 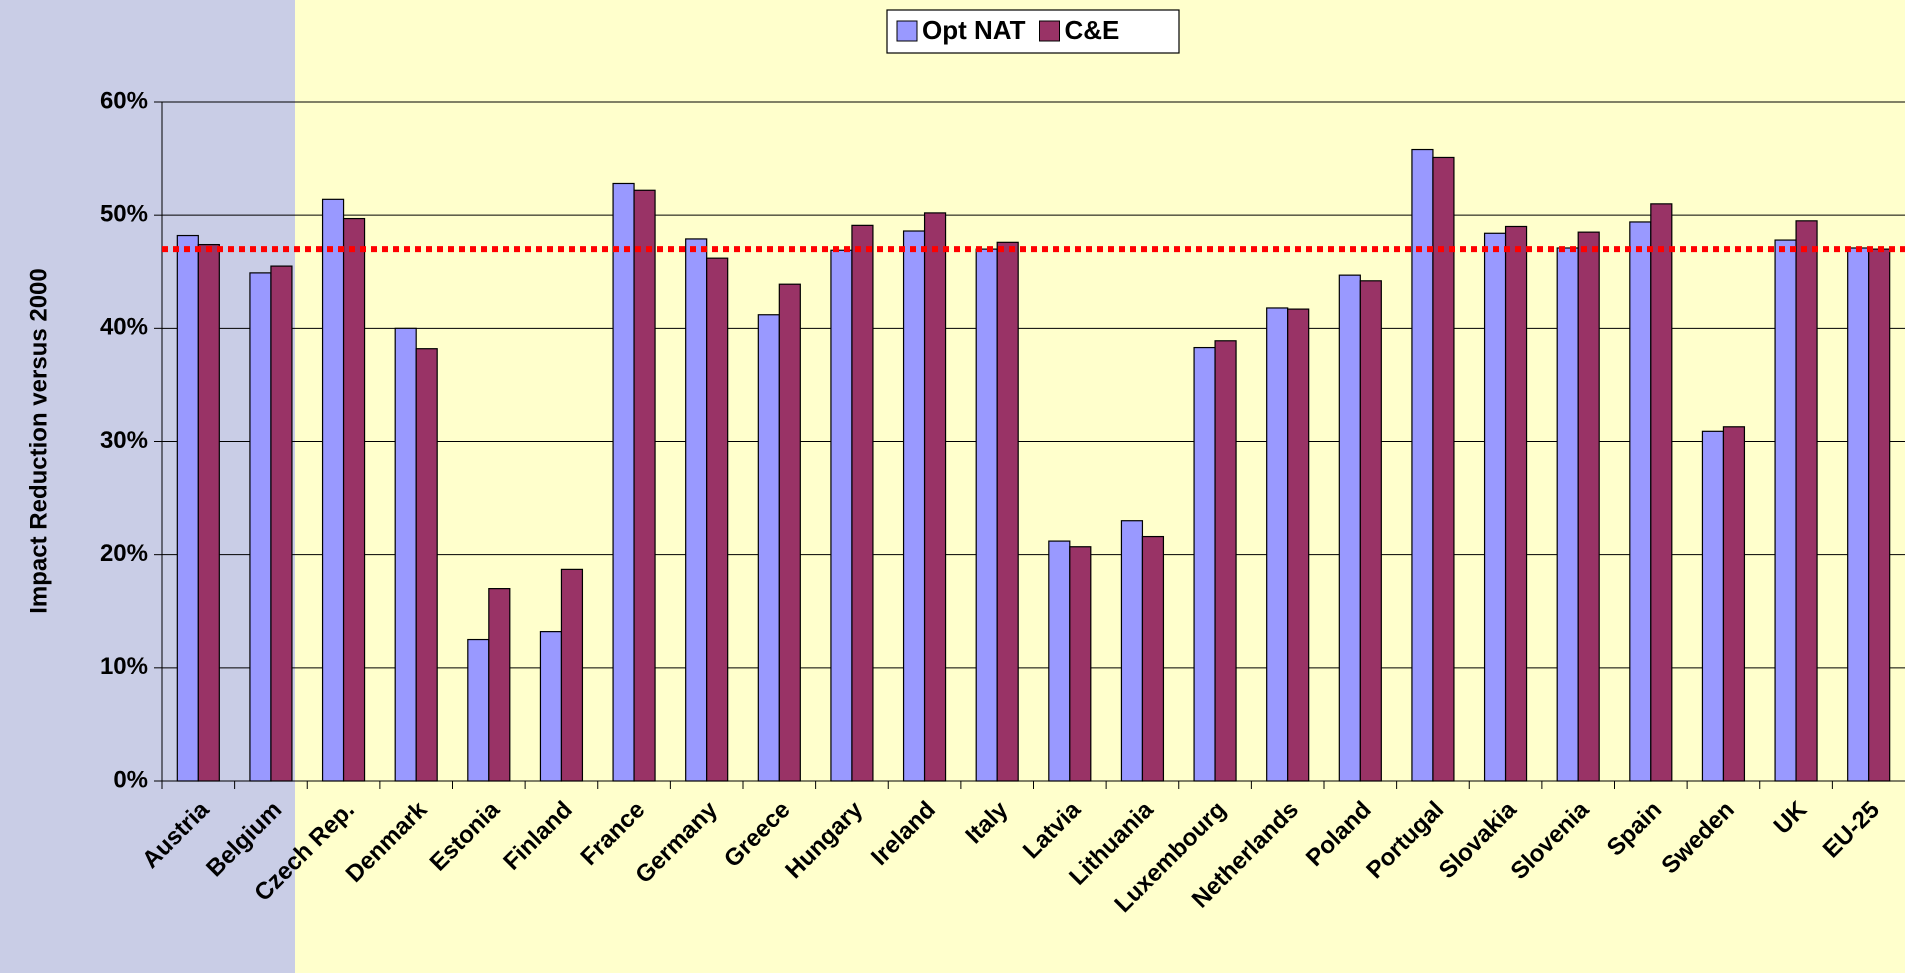 I want to click on y-tick-label: 20%, so click(x=124, y=553).